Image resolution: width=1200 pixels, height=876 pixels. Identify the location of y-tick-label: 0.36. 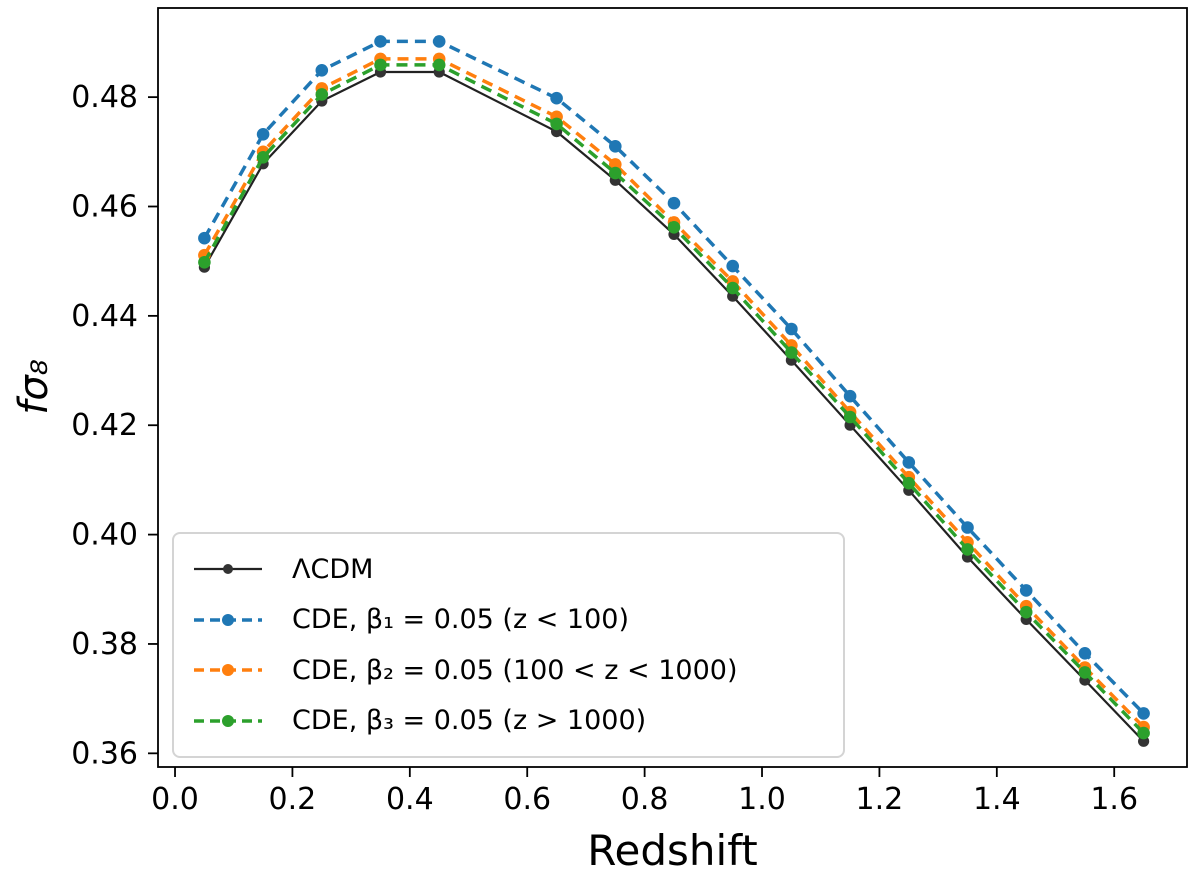
(104, 753).